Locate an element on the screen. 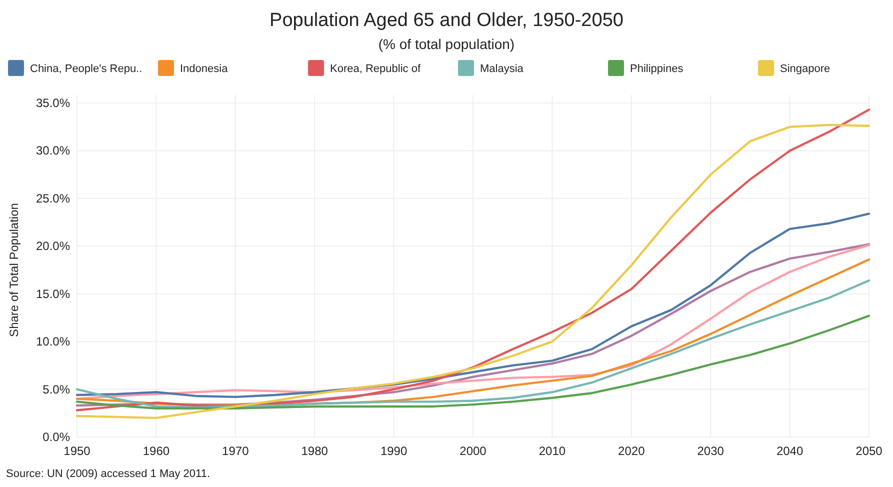 The height and width of the screenshot is (487, 893). y-tick-label: 15.0% is located at coordinates (53, 293).